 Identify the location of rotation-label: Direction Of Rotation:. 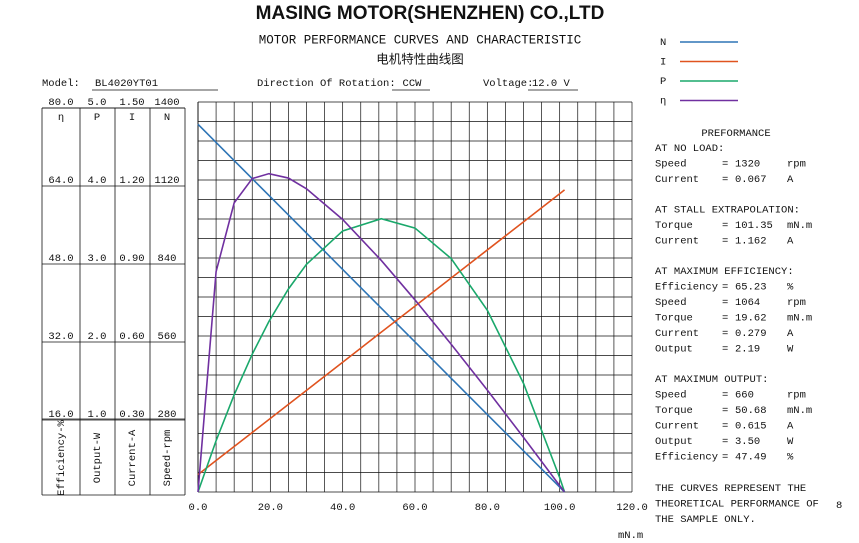
(326, 84).